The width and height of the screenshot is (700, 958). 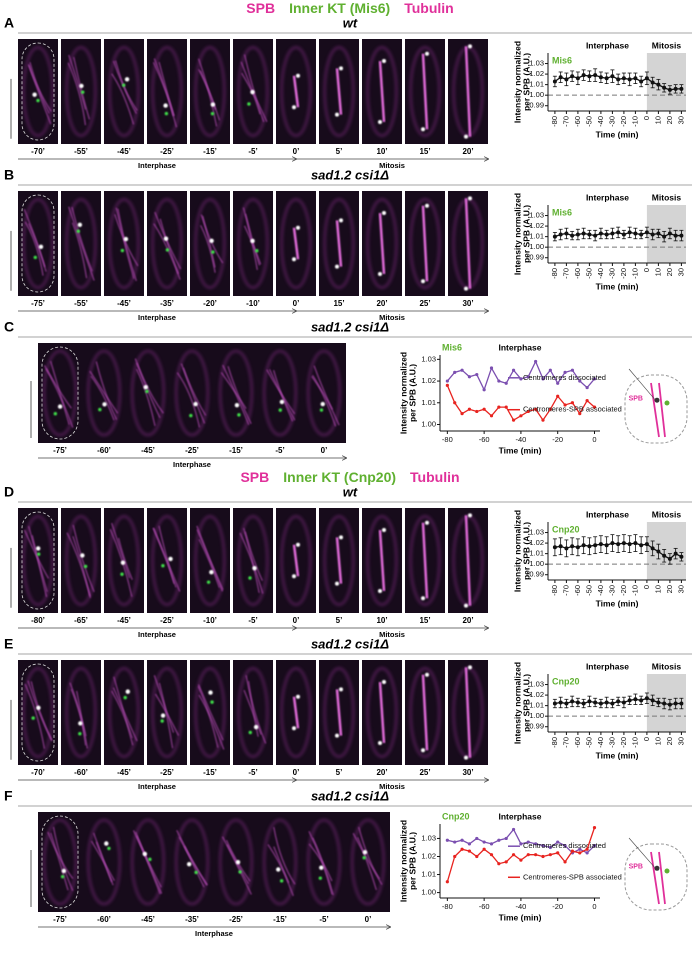 I want to click on x-tick-label: -20, so click(x=623, y=742).